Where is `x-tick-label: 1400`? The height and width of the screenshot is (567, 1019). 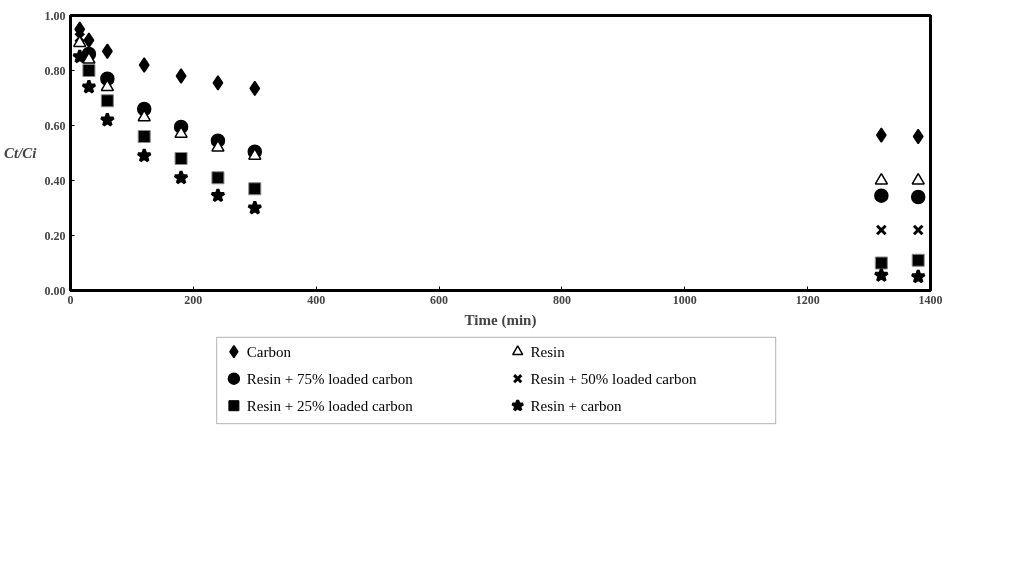 x-tick-label: 1400 is located at coordinates (930, 299).